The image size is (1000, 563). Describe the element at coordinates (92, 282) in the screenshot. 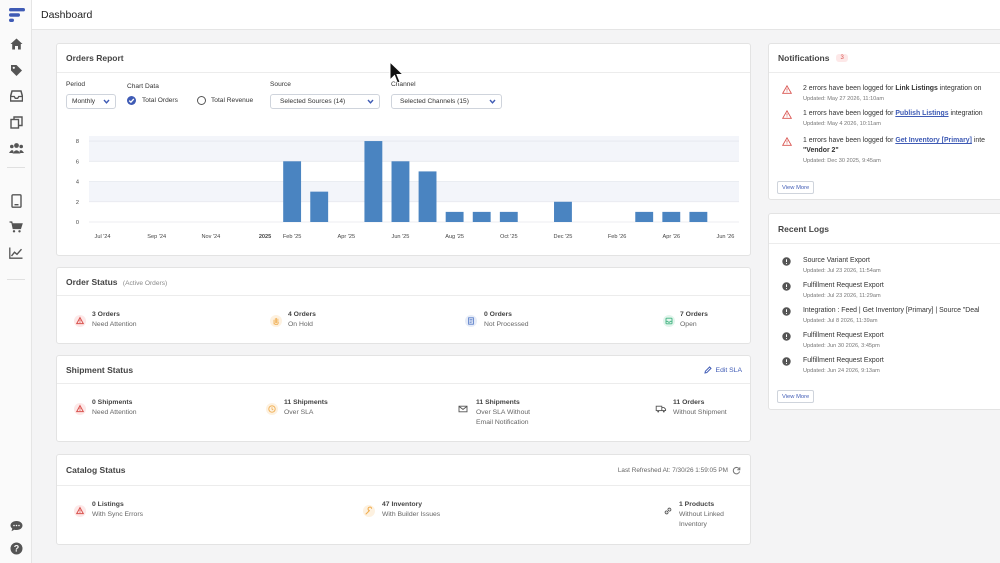

I see `order-status-title-text: Order Status` at that location.